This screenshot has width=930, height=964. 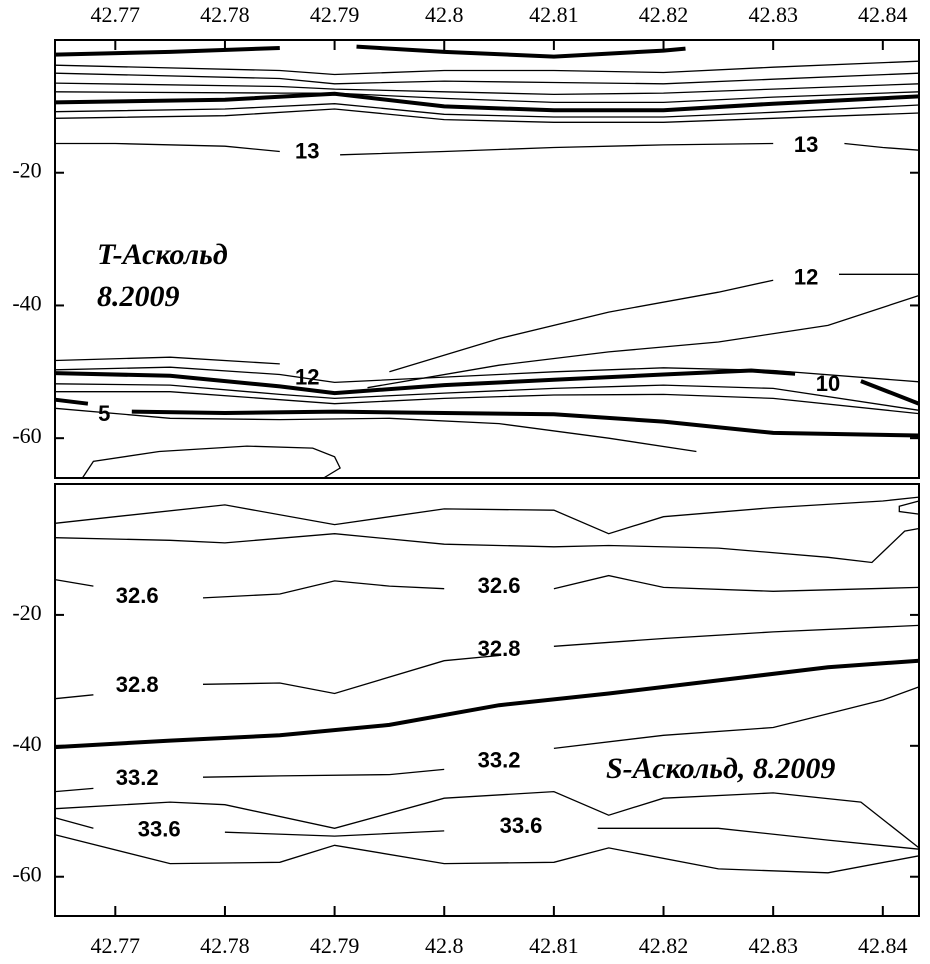 I want to click on top-panel-title-line-1: T-Аскольд, so click(x=162, y=254).